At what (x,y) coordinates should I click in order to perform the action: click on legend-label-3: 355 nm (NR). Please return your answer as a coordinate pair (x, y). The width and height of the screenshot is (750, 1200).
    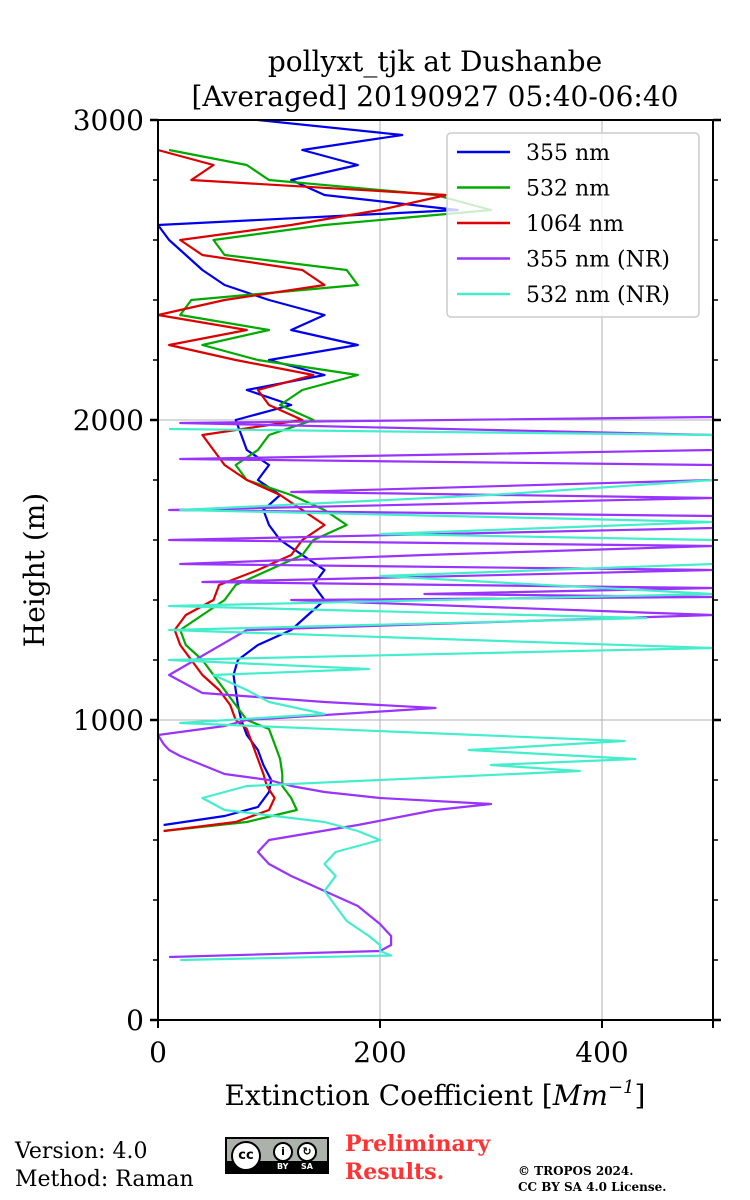
    Looking at the image, I should click on (598, 260).